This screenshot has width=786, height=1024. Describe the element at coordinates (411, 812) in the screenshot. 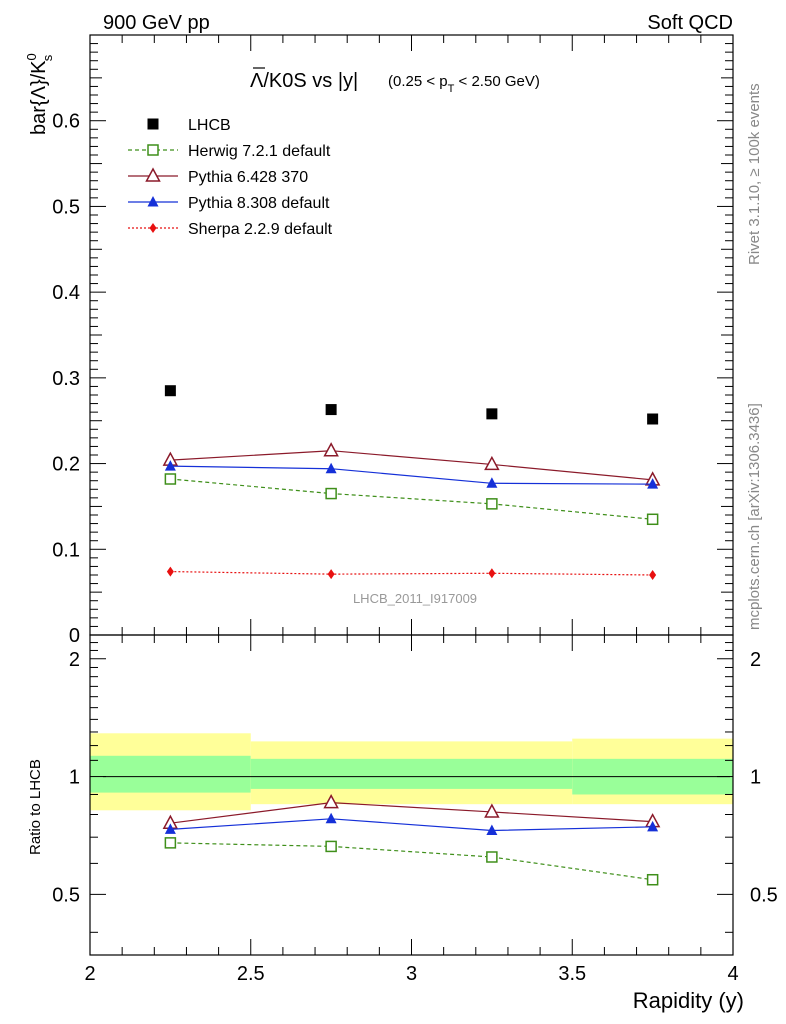

I see `series-1-ratio-line` at that location.